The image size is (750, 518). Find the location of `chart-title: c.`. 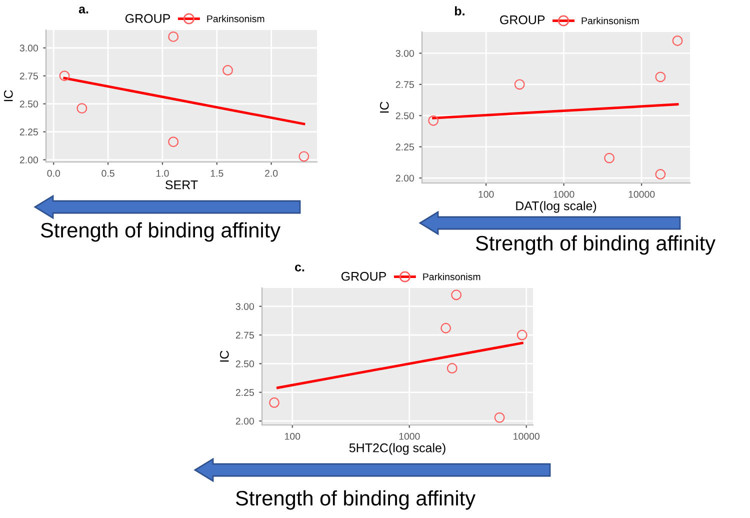

chart-title: c. is located at coordinates (299, 268).